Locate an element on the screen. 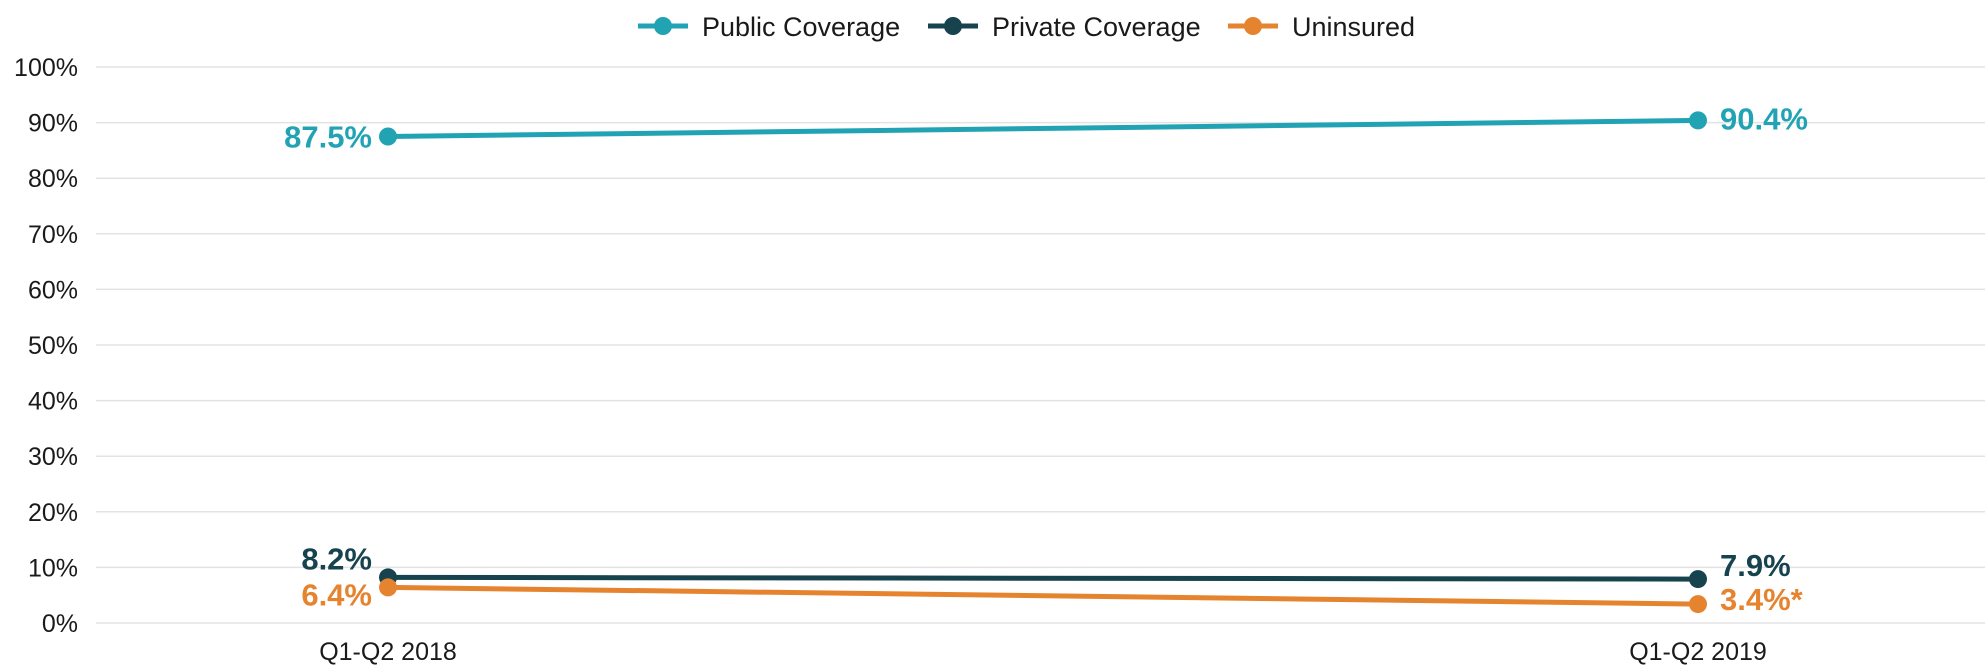 The image size is (1985, 665). y-tick-label: 50% is located at coordinates (53, 346).